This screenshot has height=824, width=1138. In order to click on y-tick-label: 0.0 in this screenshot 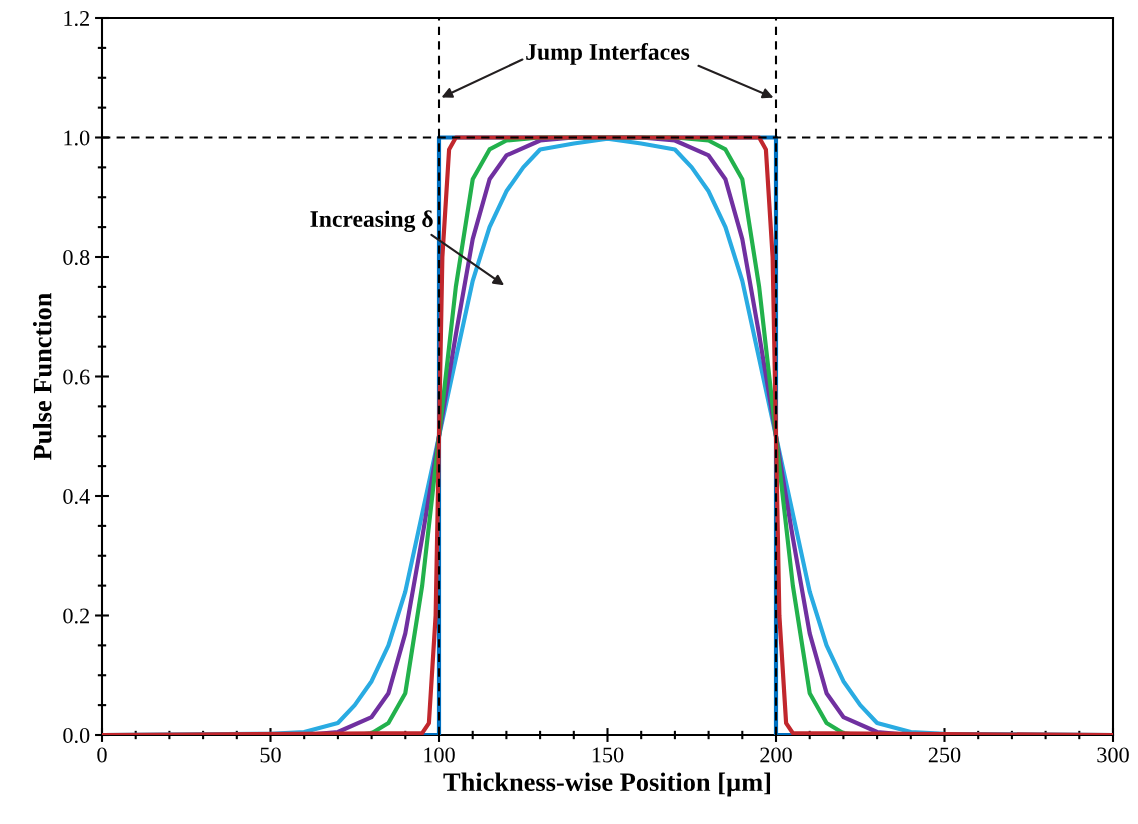, I will do `click(76, 735)`.